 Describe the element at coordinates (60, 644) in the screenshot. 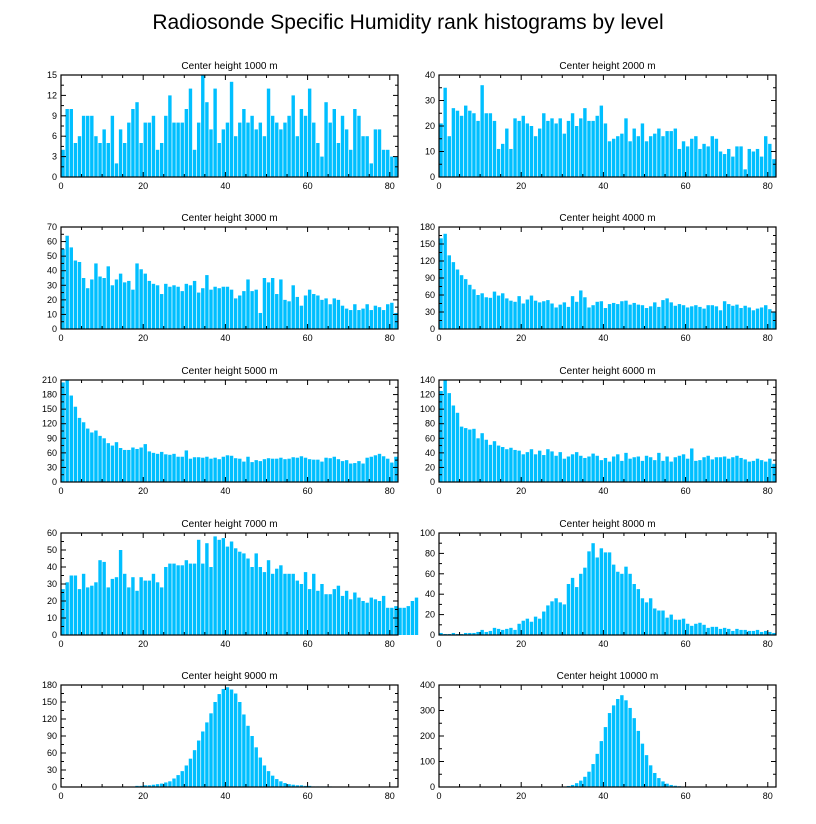

I see `x-tick-label: 0` at that location.